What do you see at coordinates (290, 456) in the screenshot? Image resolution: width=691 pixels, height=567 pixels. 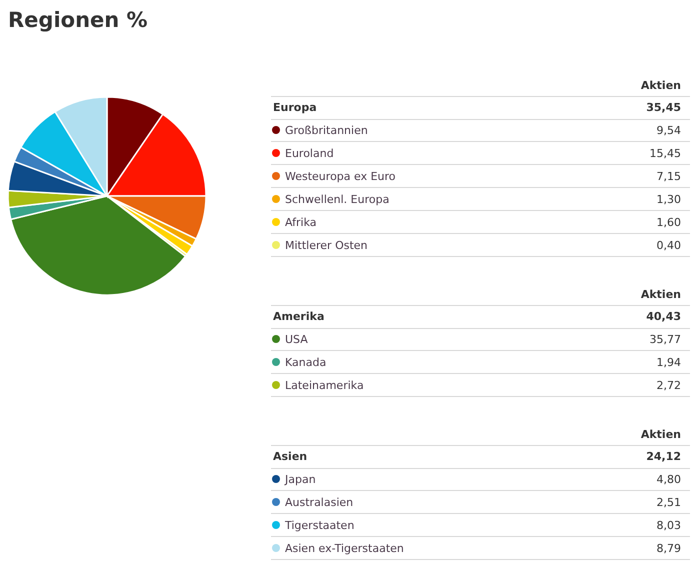 I see `text: Asien` at bounding box center [290, 456].